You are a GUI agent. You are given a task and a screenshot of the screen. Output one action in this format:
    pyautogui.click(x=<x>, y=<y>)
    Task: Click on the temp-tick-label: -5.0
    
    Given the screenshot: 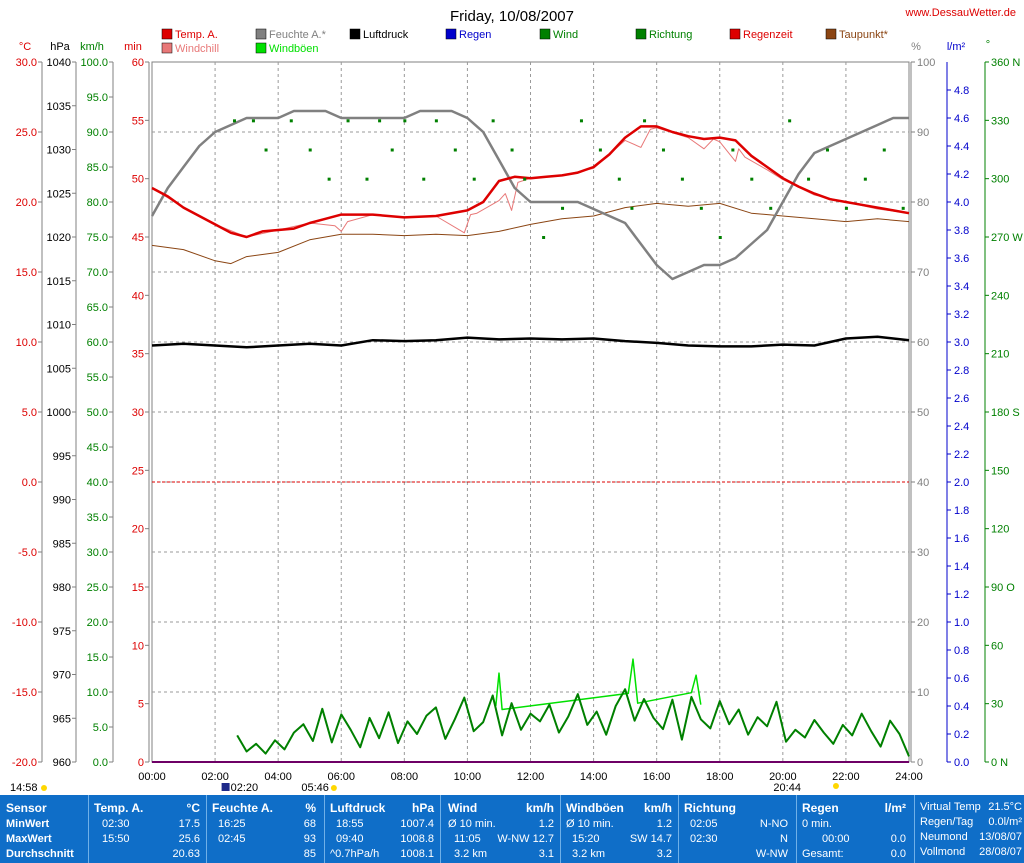 What is the action you would take?
    pyautogui.click(x=27, y=553)
    